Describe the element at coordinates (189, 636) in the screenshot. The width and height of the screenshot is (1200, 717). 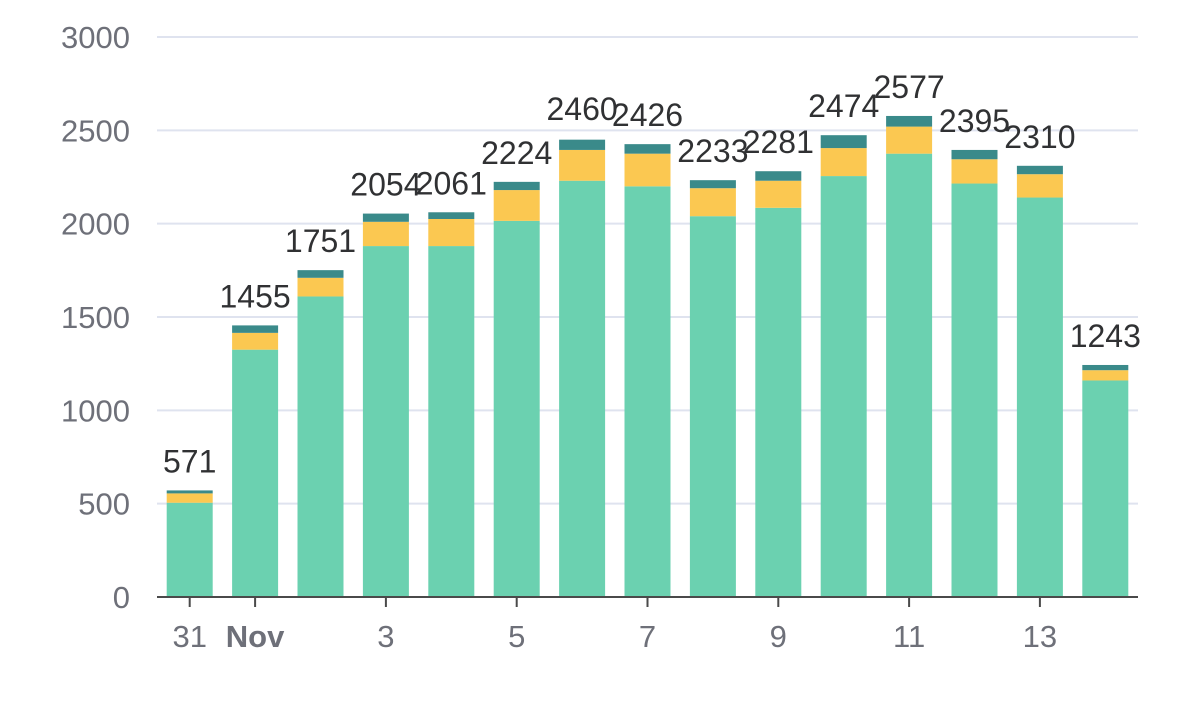
I see `x-tick-label: 31` at that location.